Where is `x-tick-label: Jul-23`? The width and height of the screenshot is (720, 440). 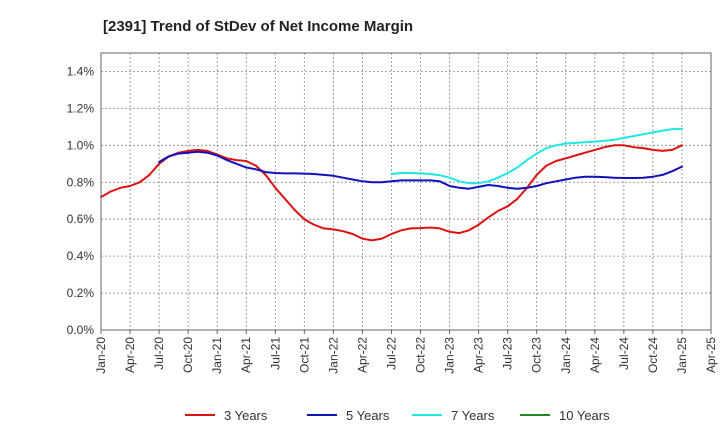 x-tick-label: Jul-23 is located at coordinates (508, 353).